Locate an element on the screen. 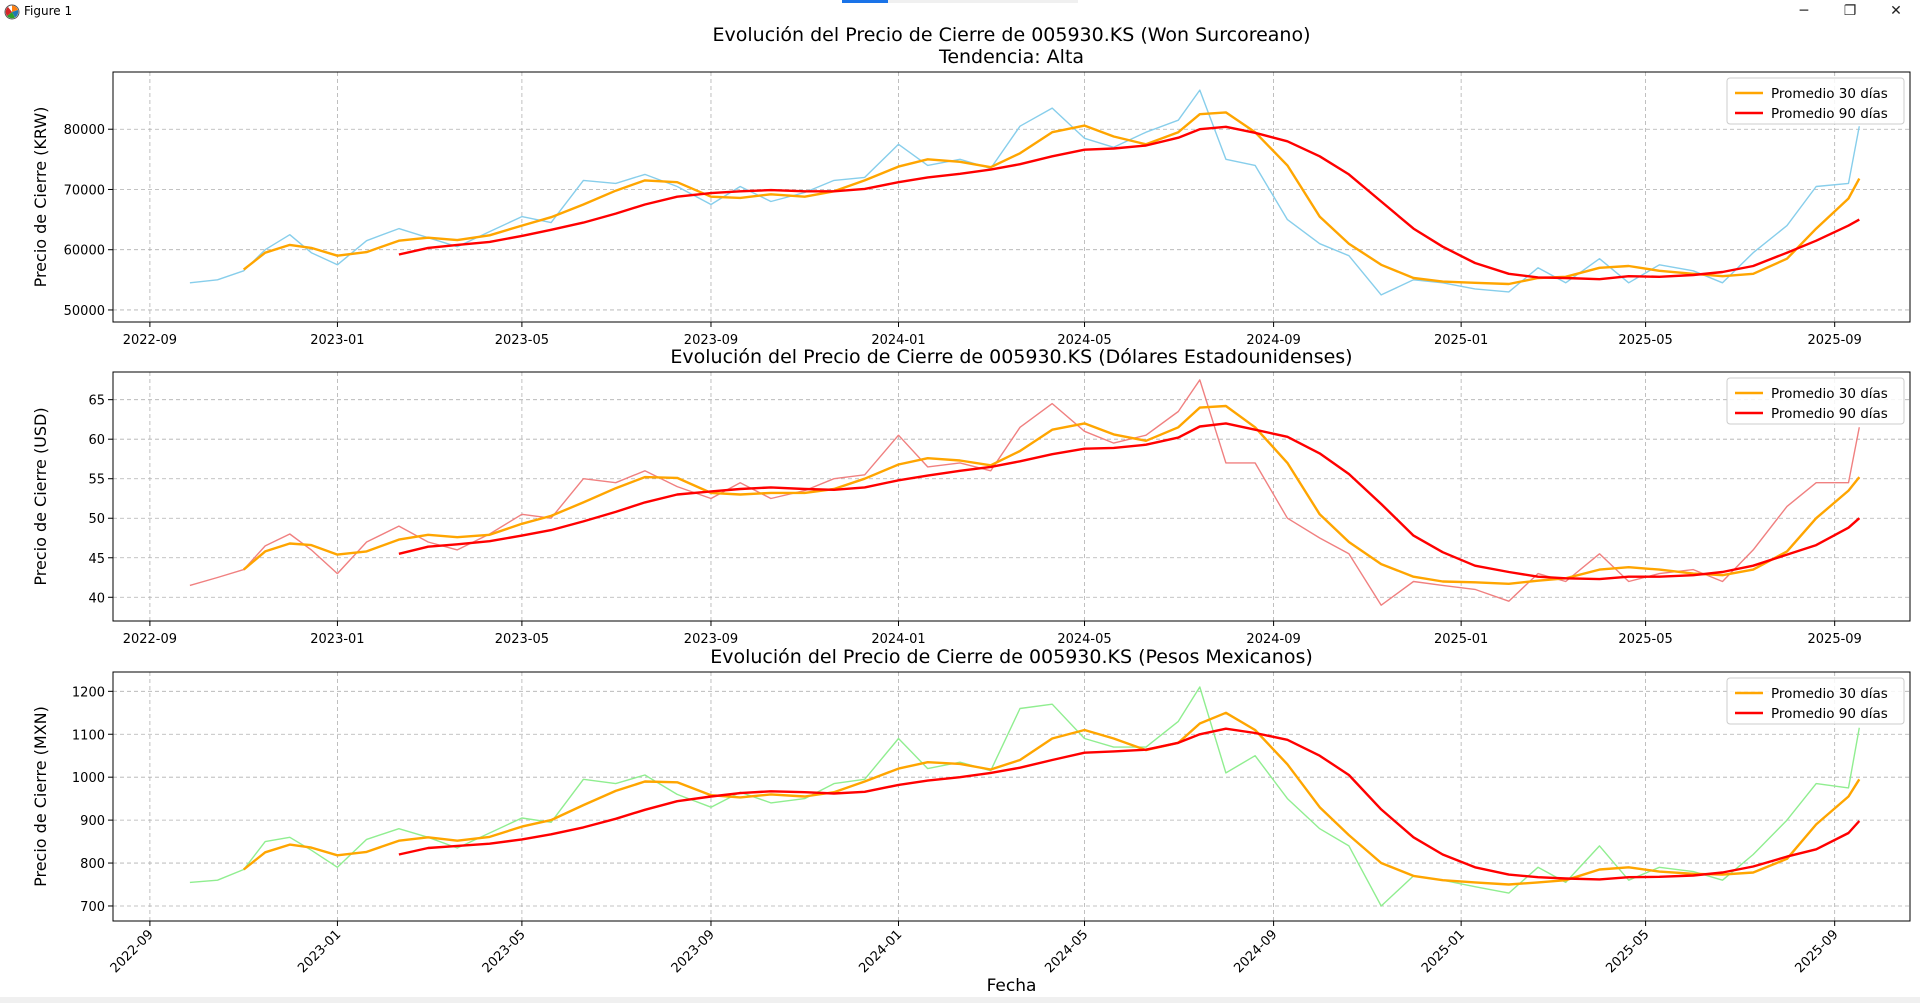 This screenshot has width=1920, height=1003. y-axis-label: Precio de Cierre (MXN) is located at coordinates (40, 796).